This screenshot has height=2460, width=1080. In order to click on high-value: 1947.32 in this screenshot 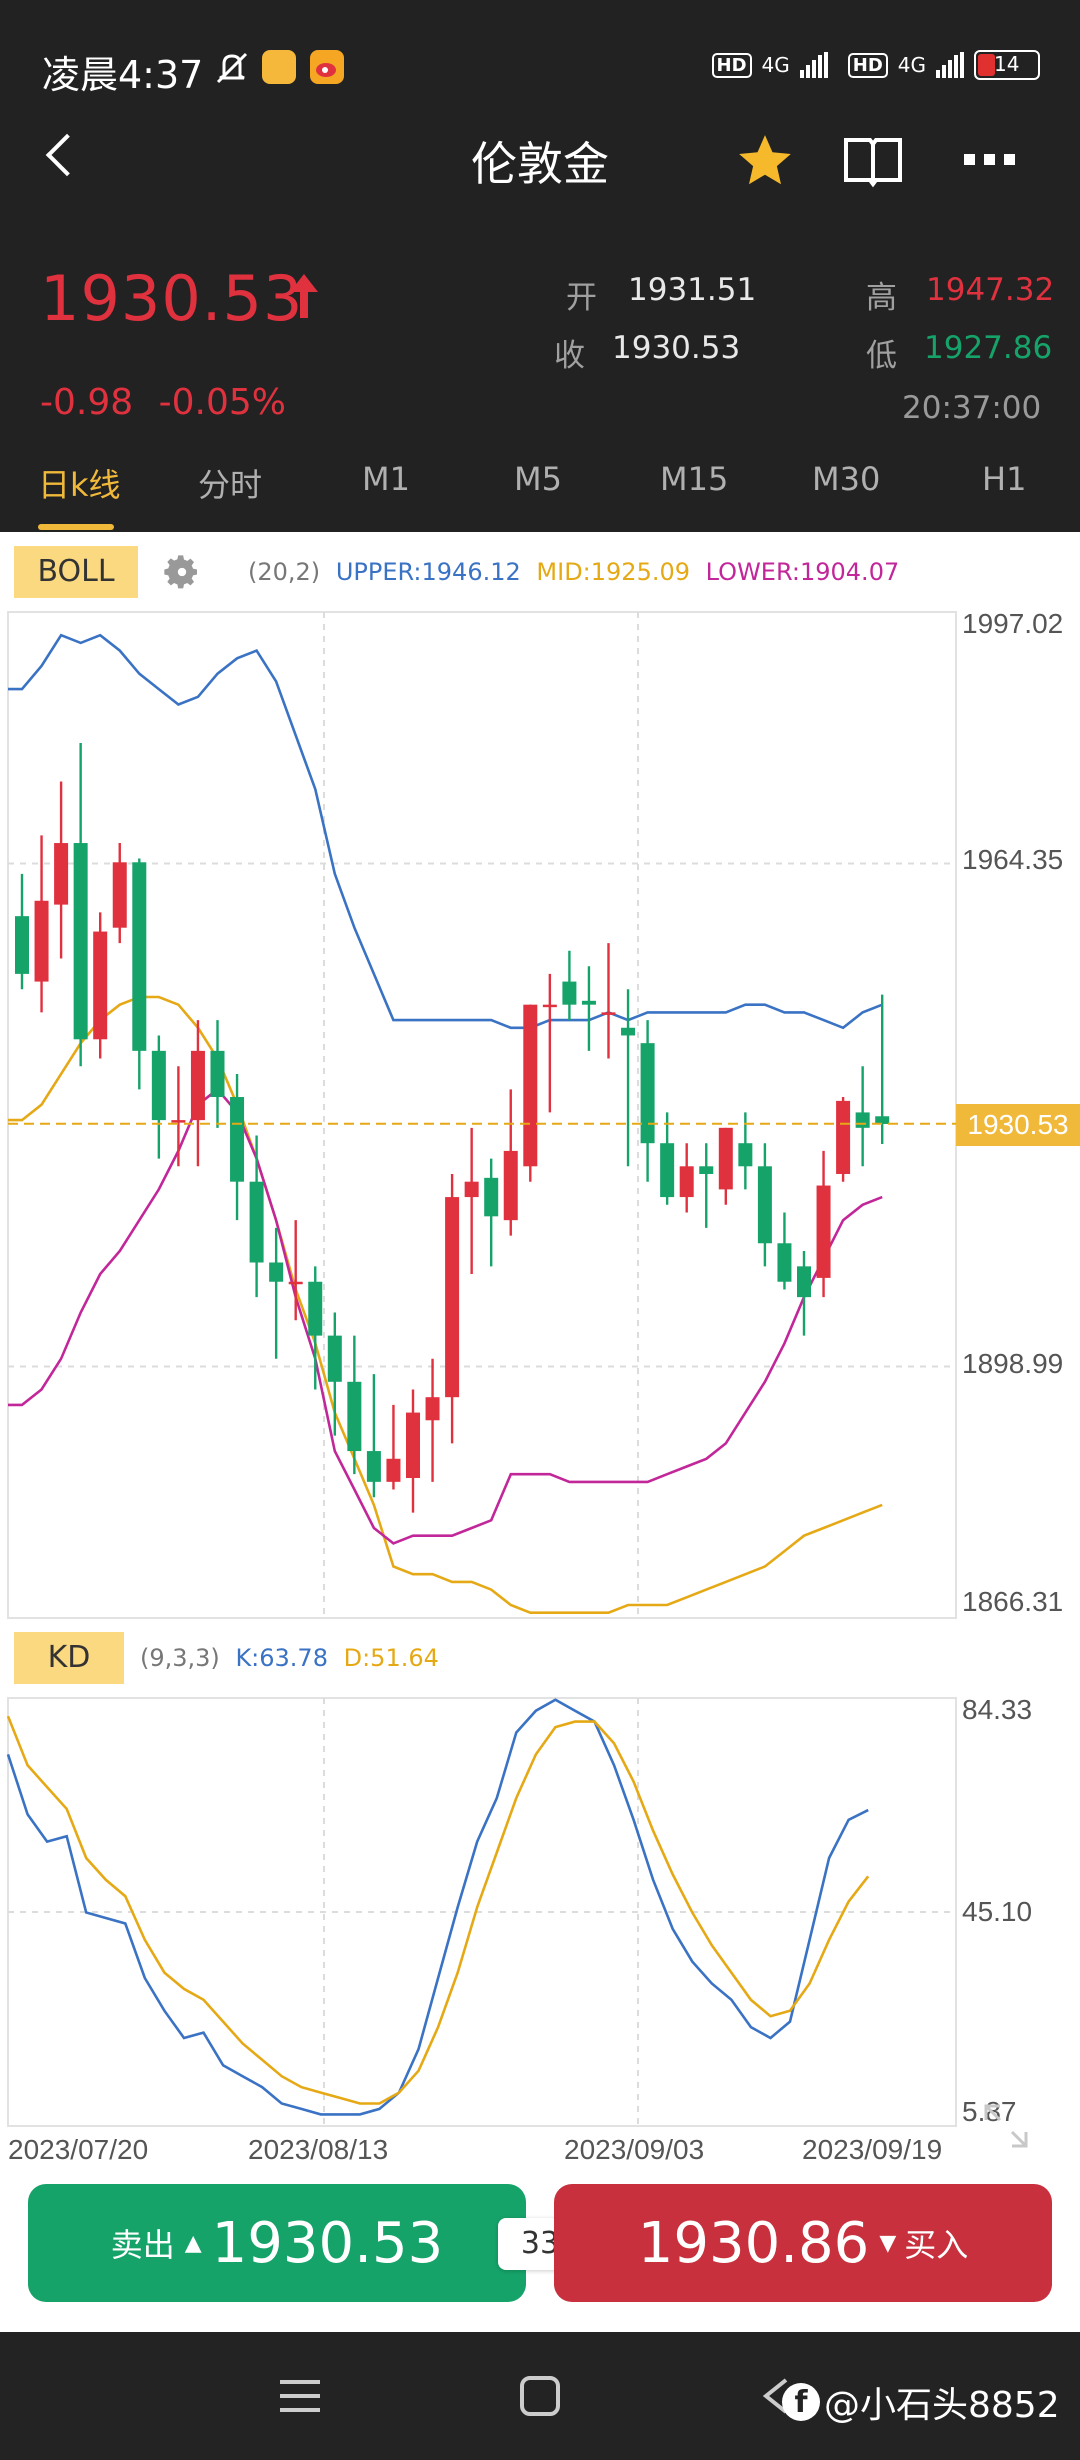, I will do `click(990, 290)`.